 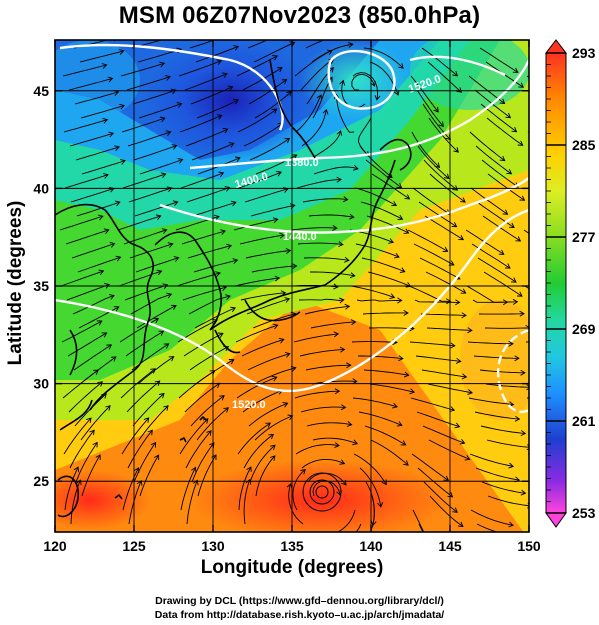 I want to click on colorbar-label: 293, so click(x=584, y=53).